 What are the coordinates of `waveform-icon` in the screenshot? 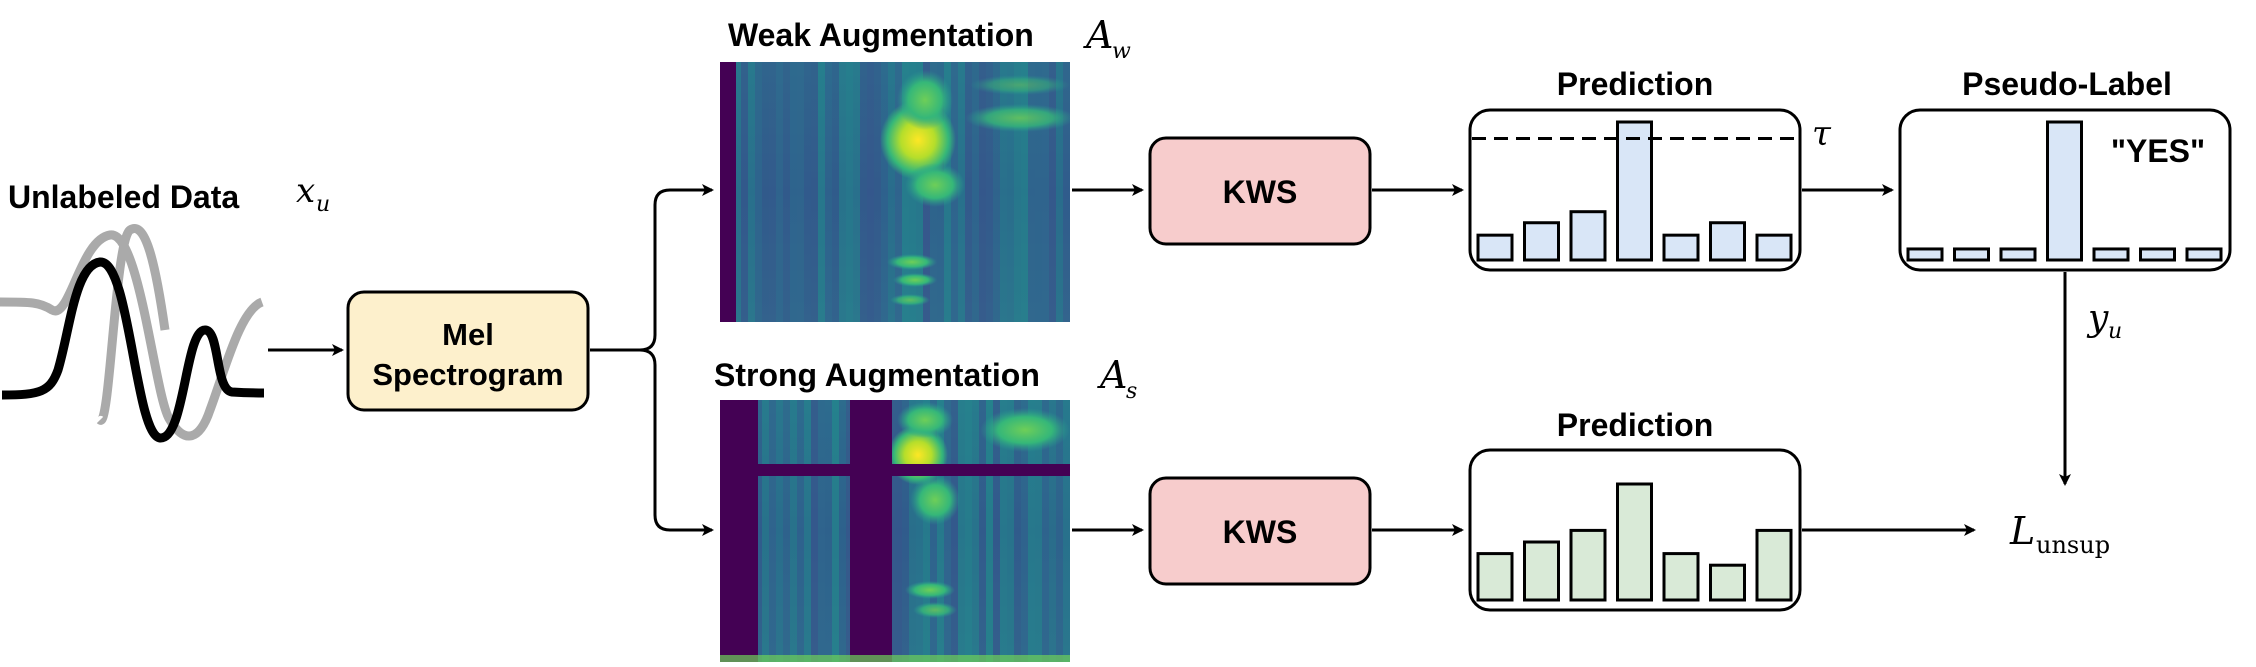 It's located at (132, 333).